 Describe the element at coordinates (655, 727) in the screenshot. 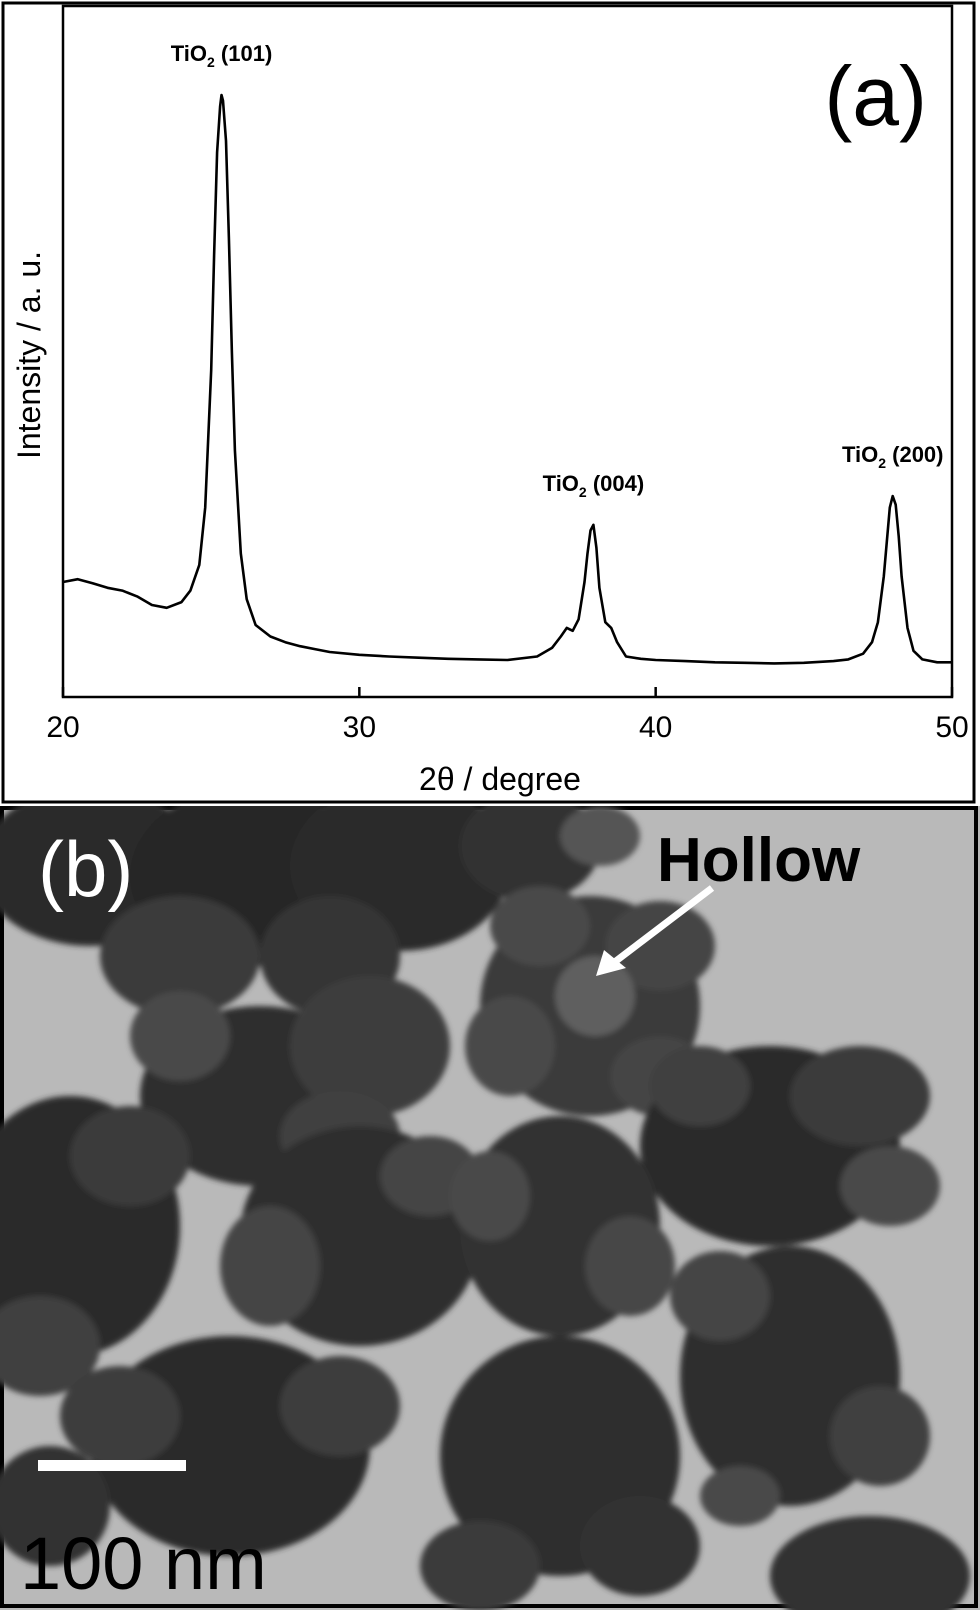

I see `x-tick-label: 40` at that location.